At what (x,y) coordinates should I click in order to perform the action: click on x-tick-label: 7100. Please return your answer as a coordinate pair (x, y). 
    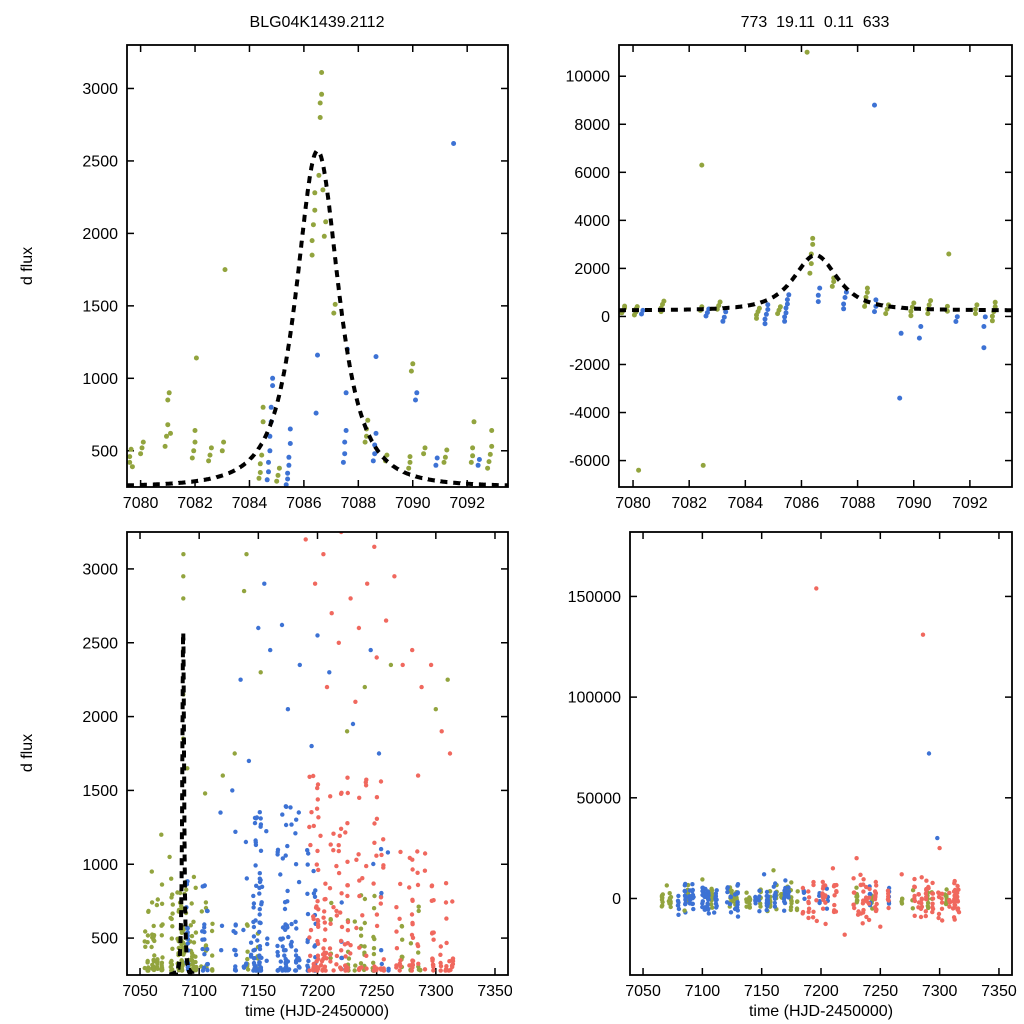
    Looking at the image, I should click on (703, 991).